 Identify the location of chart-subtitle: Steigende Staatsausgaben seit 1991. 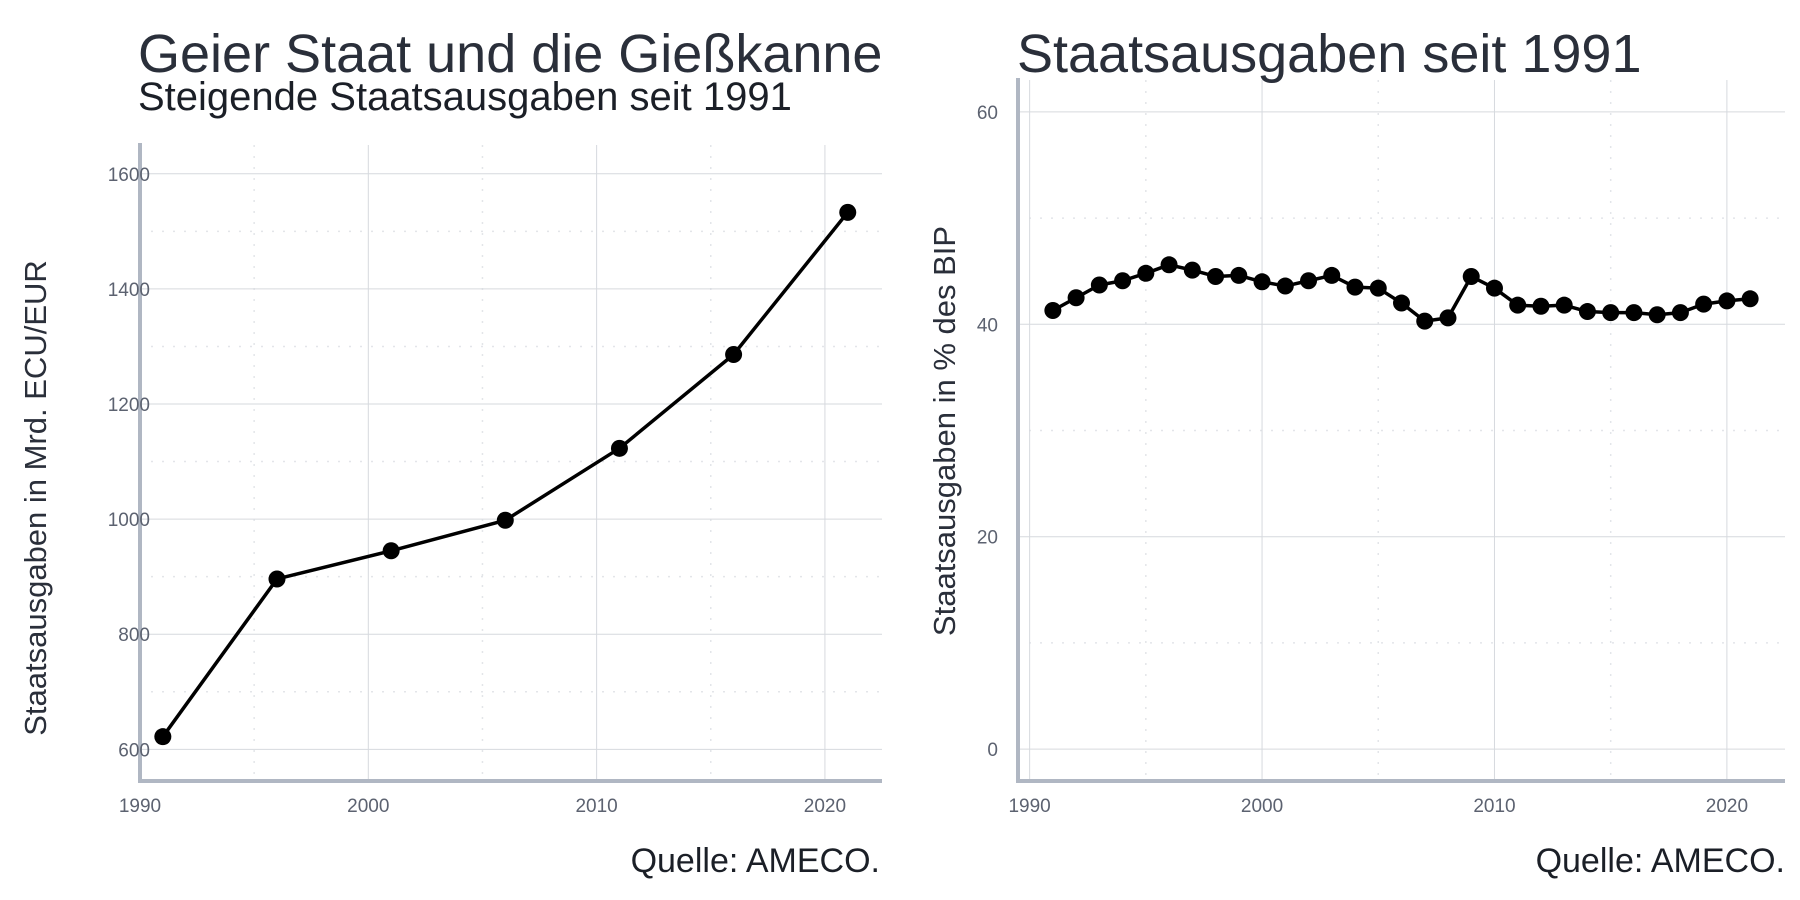
(465, 97).